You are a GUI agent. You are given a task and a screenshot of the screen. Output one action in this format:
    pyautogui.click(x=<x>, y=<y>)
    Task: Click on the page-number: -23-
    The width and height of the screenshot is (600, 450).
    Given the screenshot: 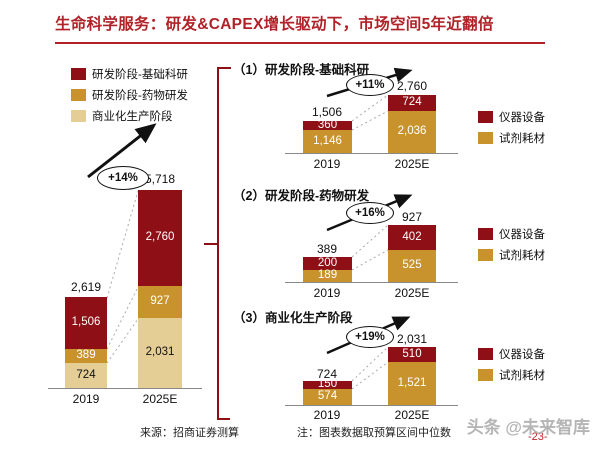 What is the action you would take?
    pyautogui.click(x=538, y=437)
    